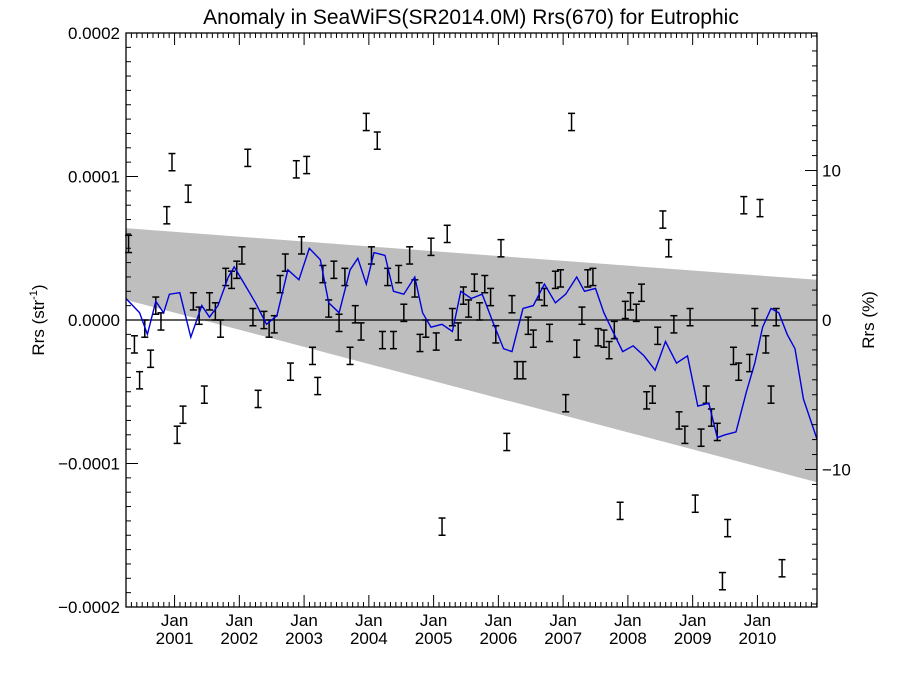  Describe the element at coordinates (868, 320) in the screenshot. I see `y-axis-label-right: Rrs (%)` at that location.